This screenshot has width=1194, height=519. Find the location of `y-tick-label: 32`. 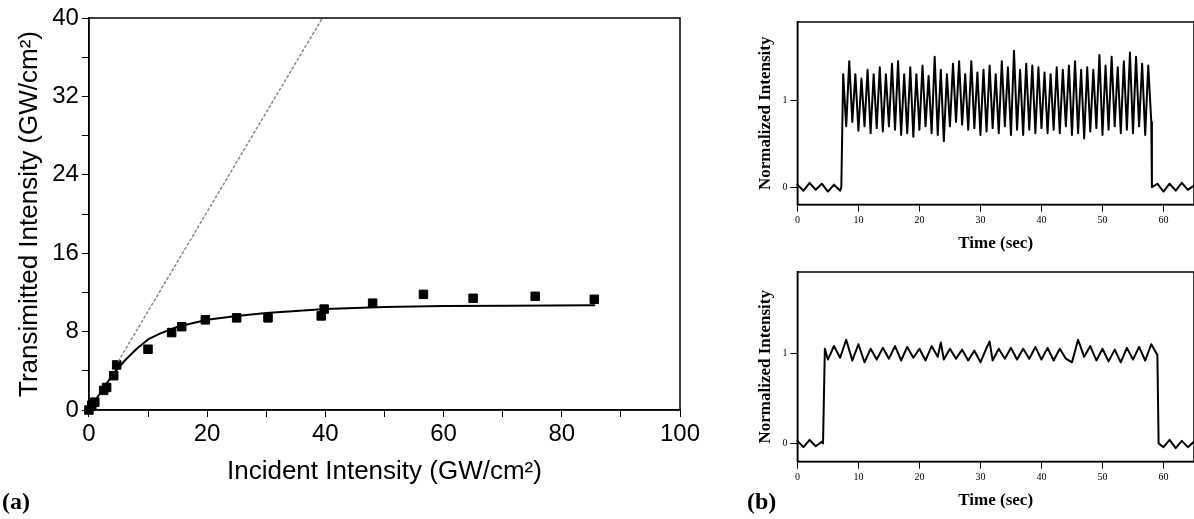

y-tick-label: 32 is located at coordinates (65, 95).